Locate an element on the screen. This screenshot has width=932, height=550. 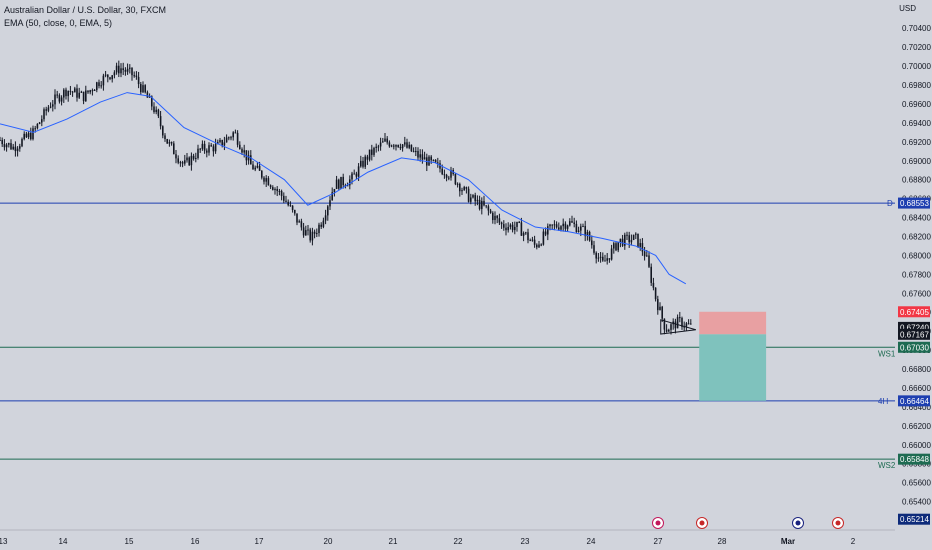
x-tick-9: 24 is located at coordinates (591, 541).